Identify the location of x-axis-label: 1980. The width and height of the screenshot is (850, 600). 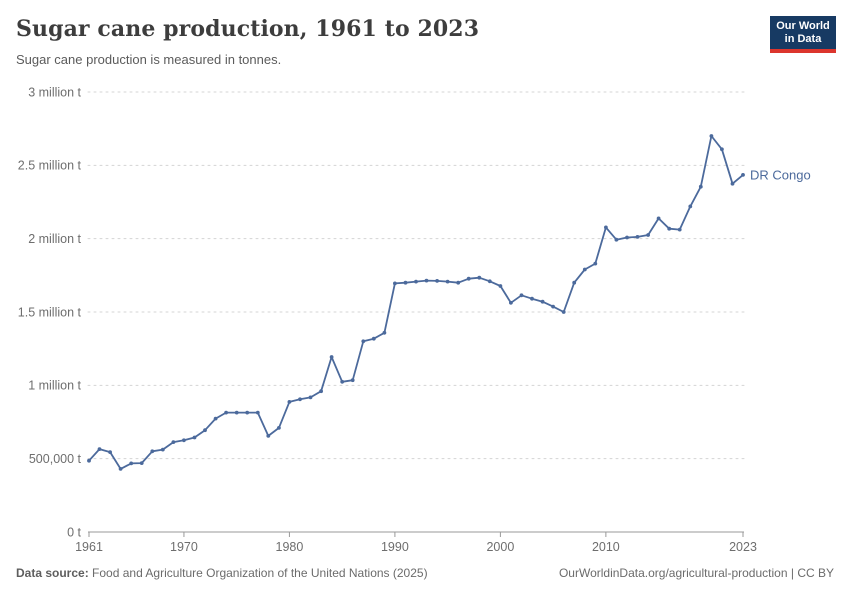
(290, 547).